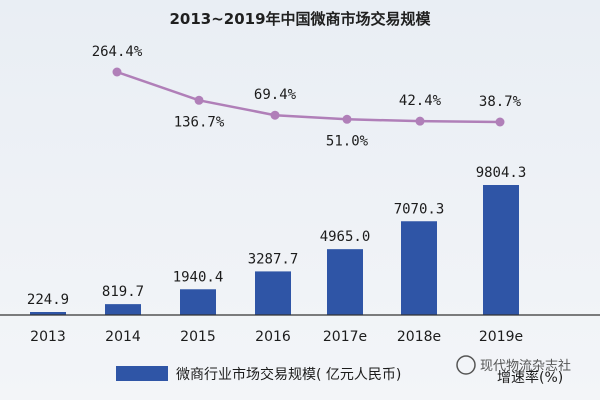 The width and height of the screenshot is (600, 400). I want to click on legend-bar-label: 微商行业市场交易规模( 亿元人民币), so click(288, 374).